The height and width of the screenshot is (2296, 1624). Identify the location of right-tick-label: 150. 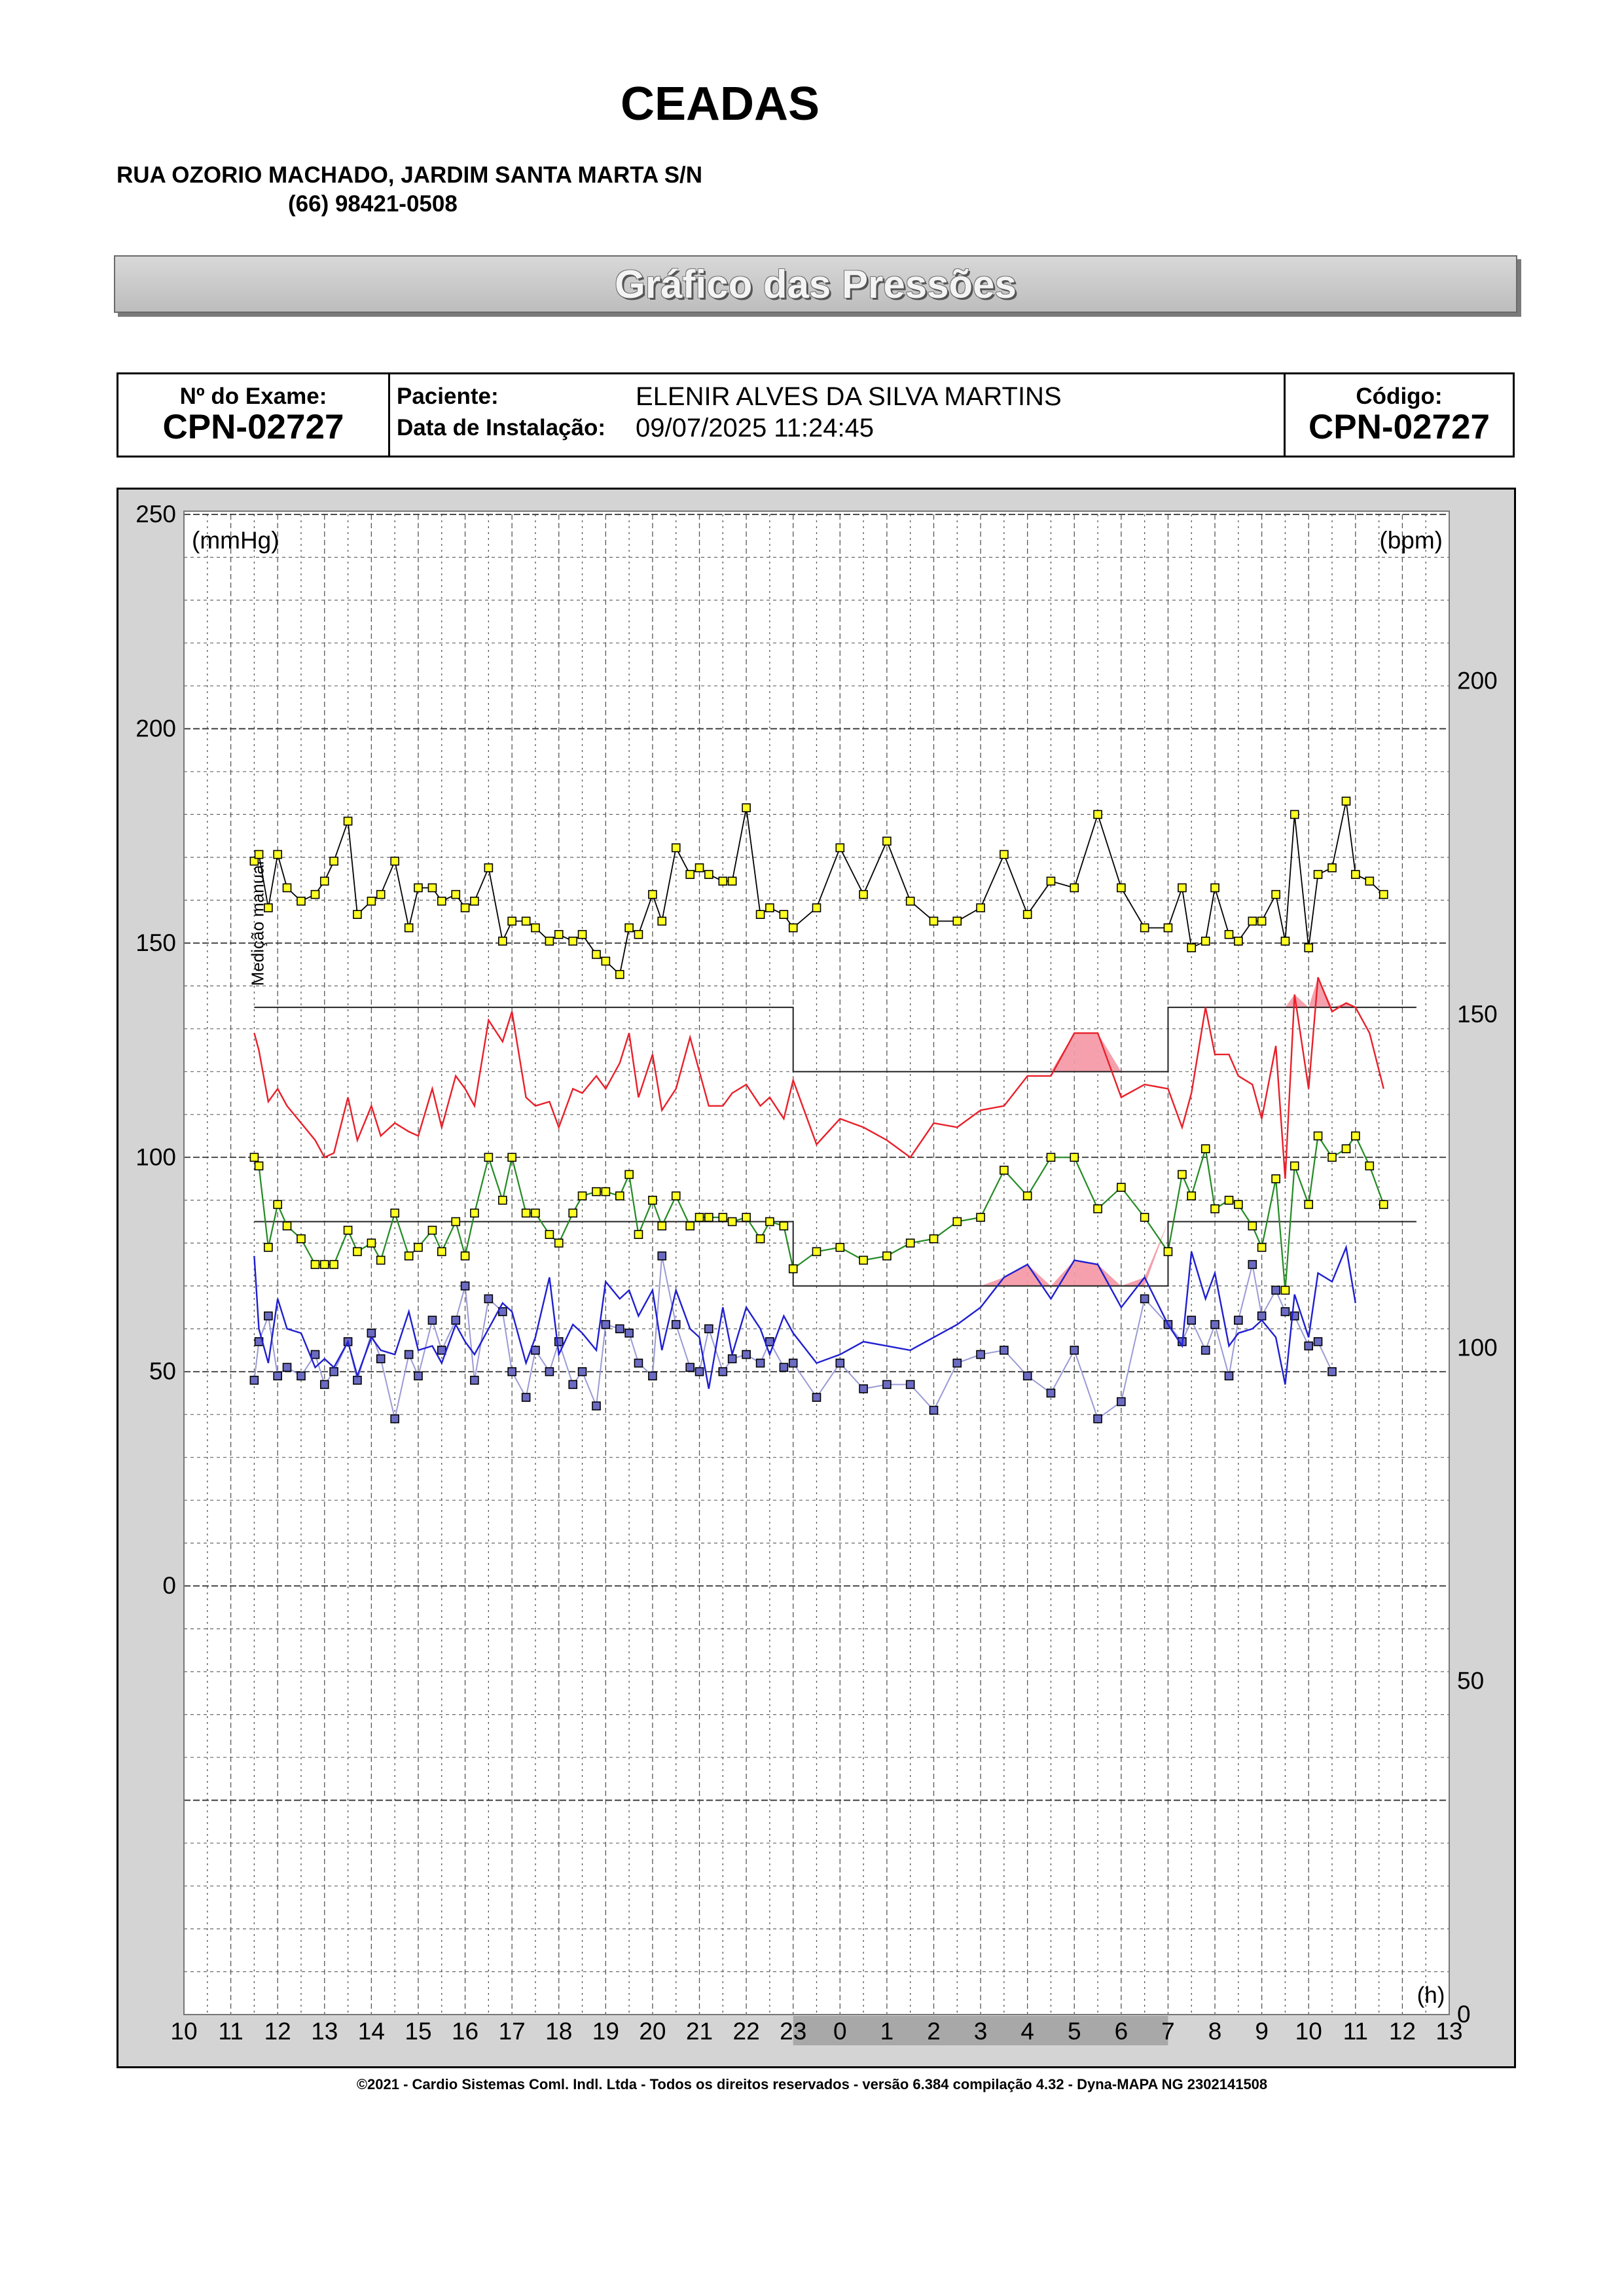
(1477, 1014).